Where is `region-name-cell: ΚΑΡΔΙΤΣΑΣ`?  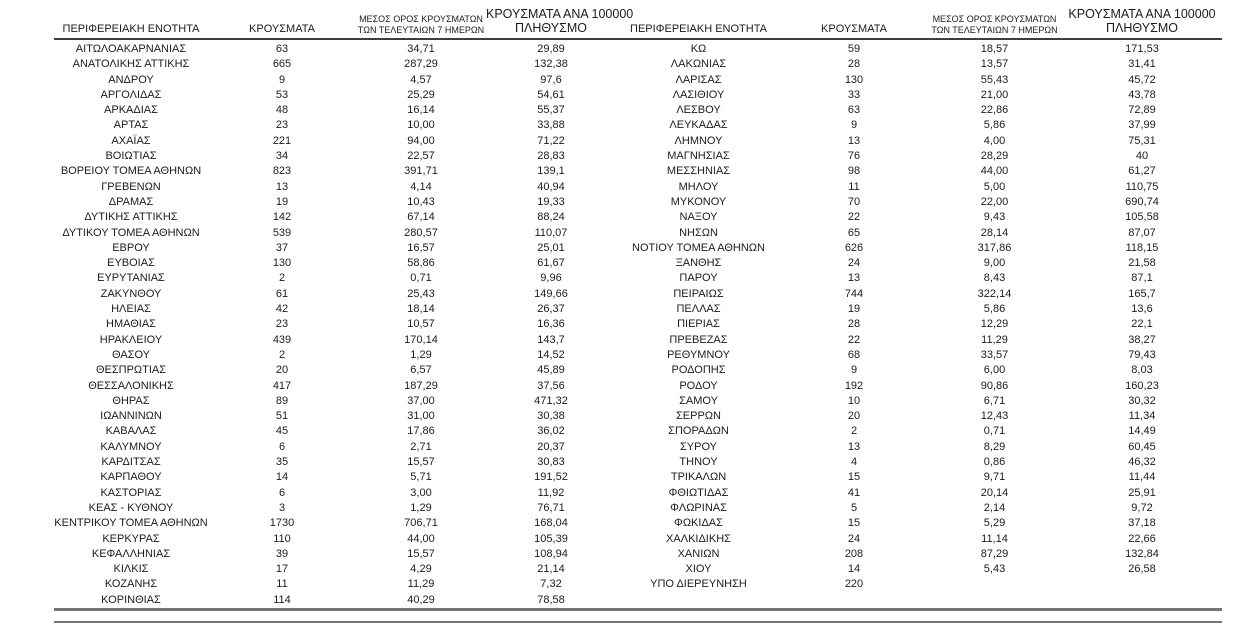
region-name-cell: ΚΑΡΔΙΤΣΑΣ is located at coordinates (131, 462).